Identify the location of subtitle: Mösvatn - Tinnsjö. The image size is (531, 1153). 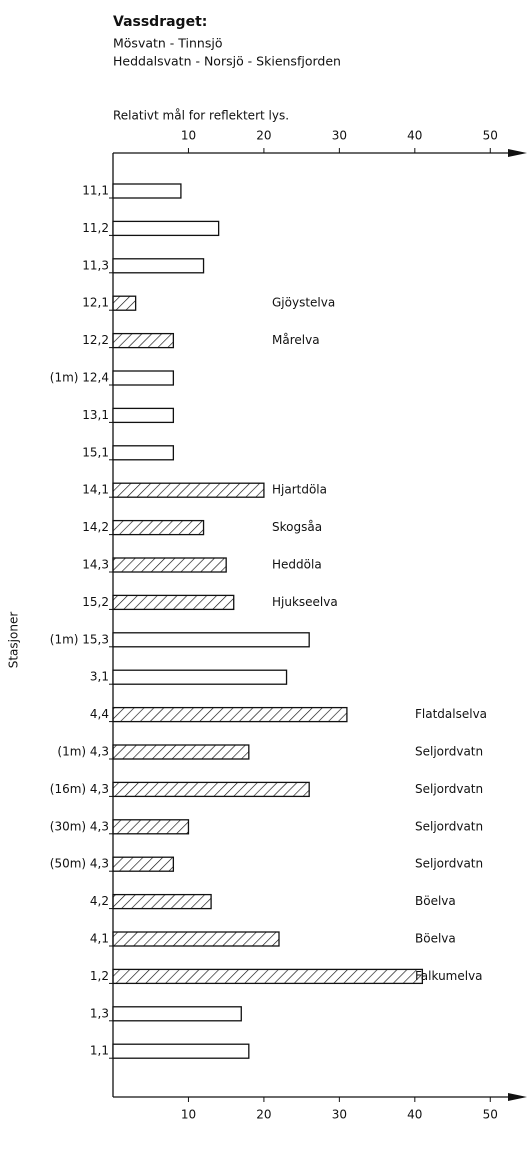
(168, 43).